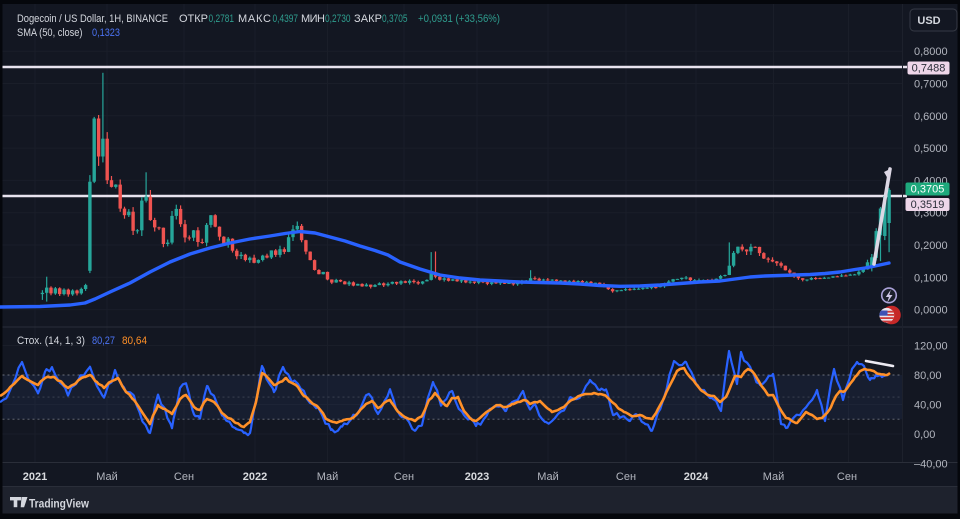  What do you see at coordinates (931, 149) in the screenshot?
I see `svg-text: 0,5000` at bounding box center [931, 149].